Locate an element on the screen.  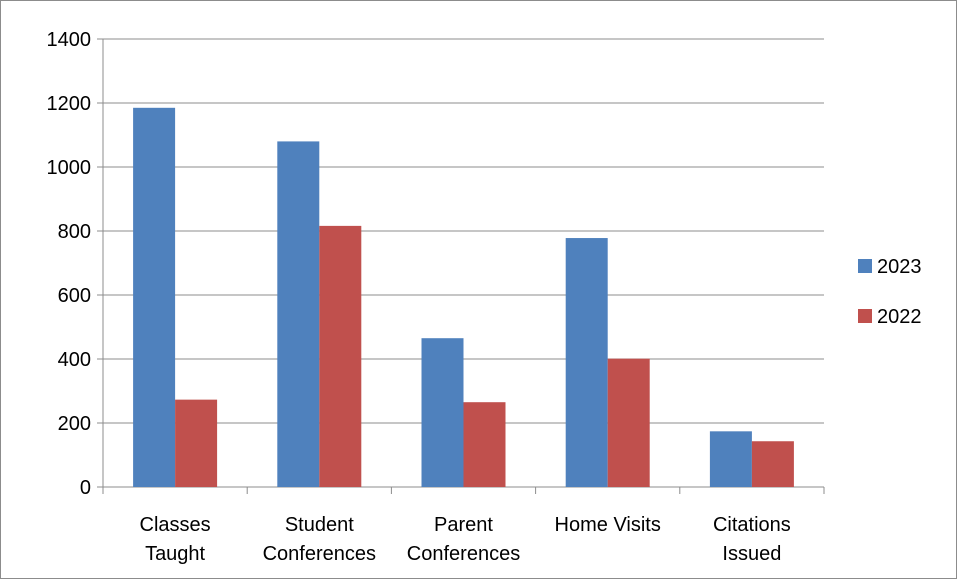
y-tick-label: 1200 is located at coordinates (69, 104).